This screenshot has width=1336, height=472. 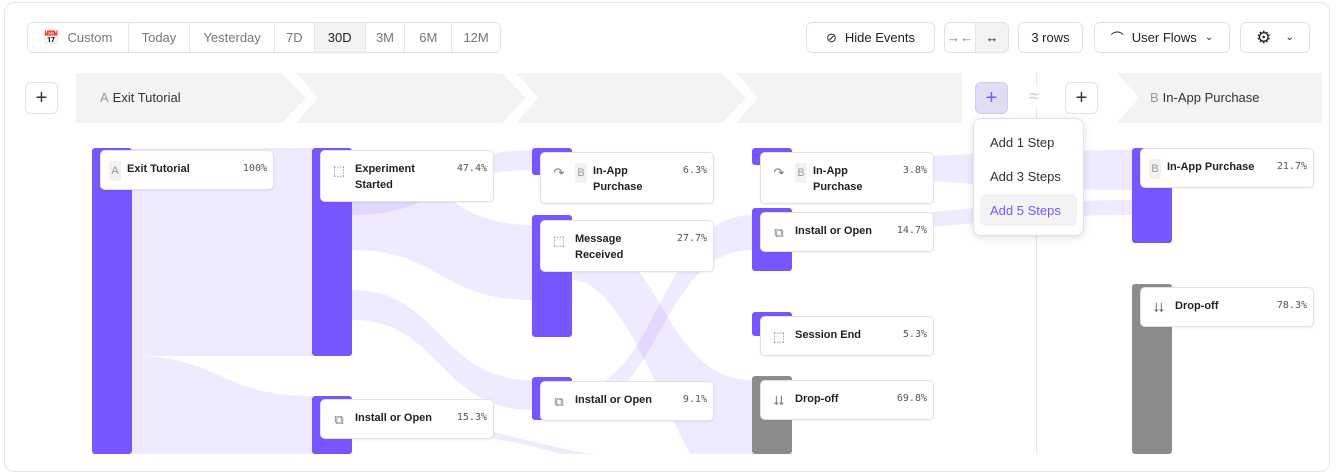 I want to click on step-card: ⧉ Install or Open 9.1%, so click(x=627, y=401).